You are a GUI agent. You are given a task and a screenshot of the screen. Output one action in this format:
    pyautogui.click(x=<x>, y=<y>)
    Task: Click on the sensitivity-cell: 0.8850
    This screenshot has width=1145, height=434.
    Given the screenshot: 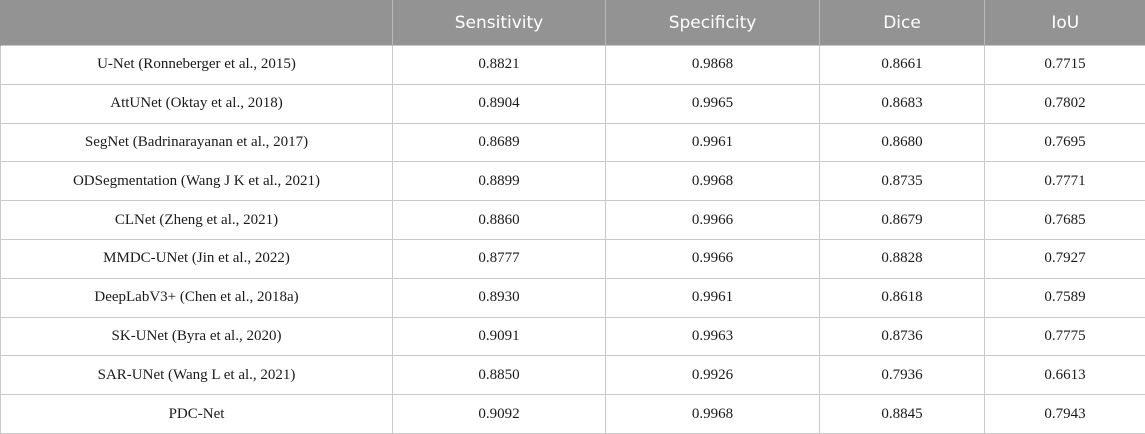 What is the action you would take?
    pyautogui.click(x=499, y=375)
    